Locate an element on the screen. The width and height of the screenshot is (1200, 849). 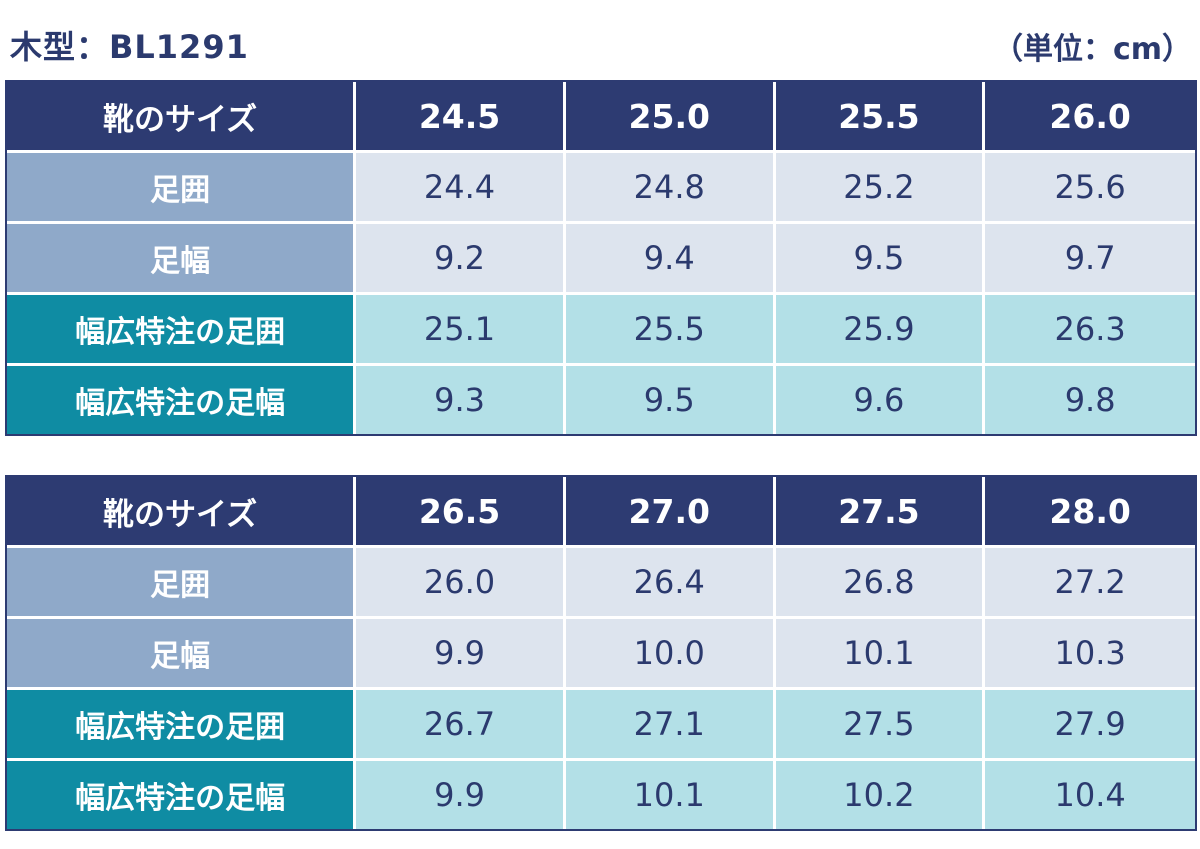
value-cell: 9.4 is located at coordinates (670, 259).